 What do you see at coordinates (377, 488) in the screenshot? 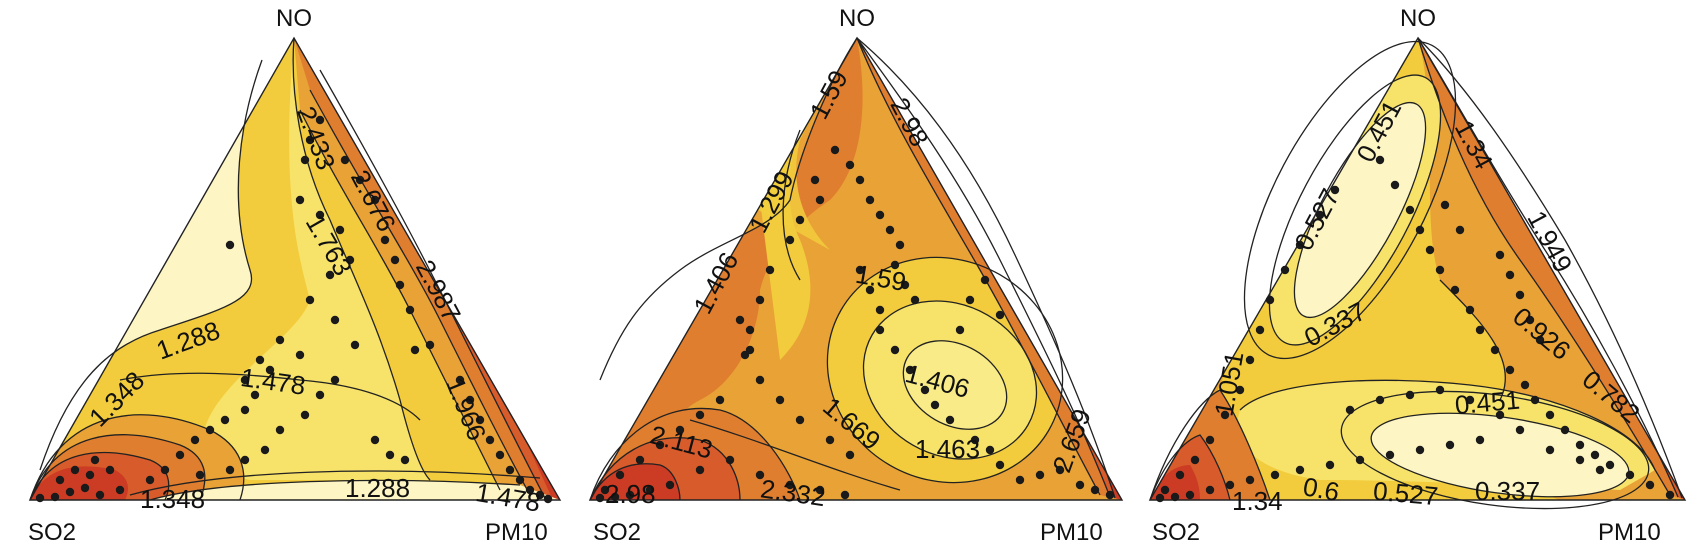
I see `contour-label: 1.288` at bounding box center [377, 488].